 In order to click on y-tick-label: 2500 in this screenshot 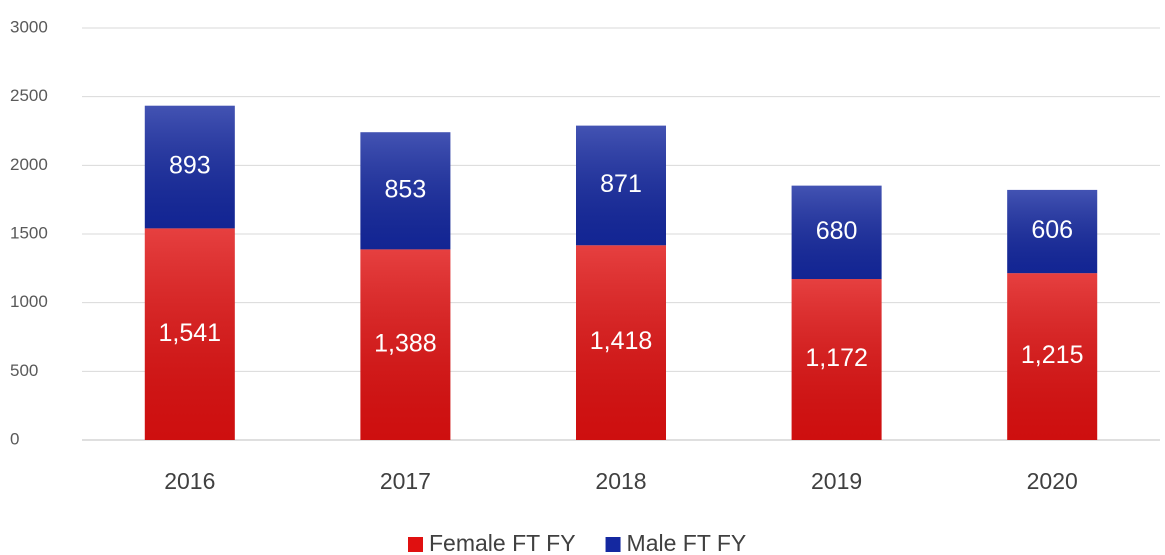, I will do `click(29, 95)`.